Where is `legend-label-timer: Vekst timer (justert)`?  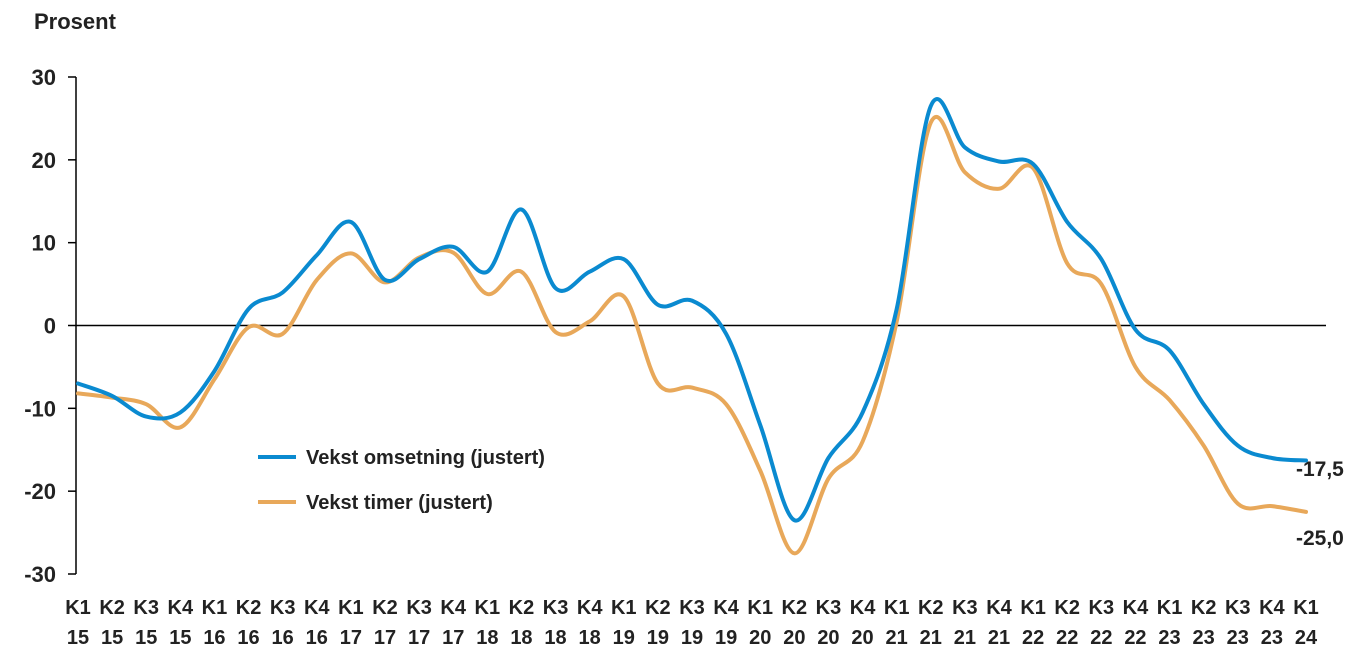
legend-label-timer: Vekst timer (justert) is located at coordinates (399, 503).